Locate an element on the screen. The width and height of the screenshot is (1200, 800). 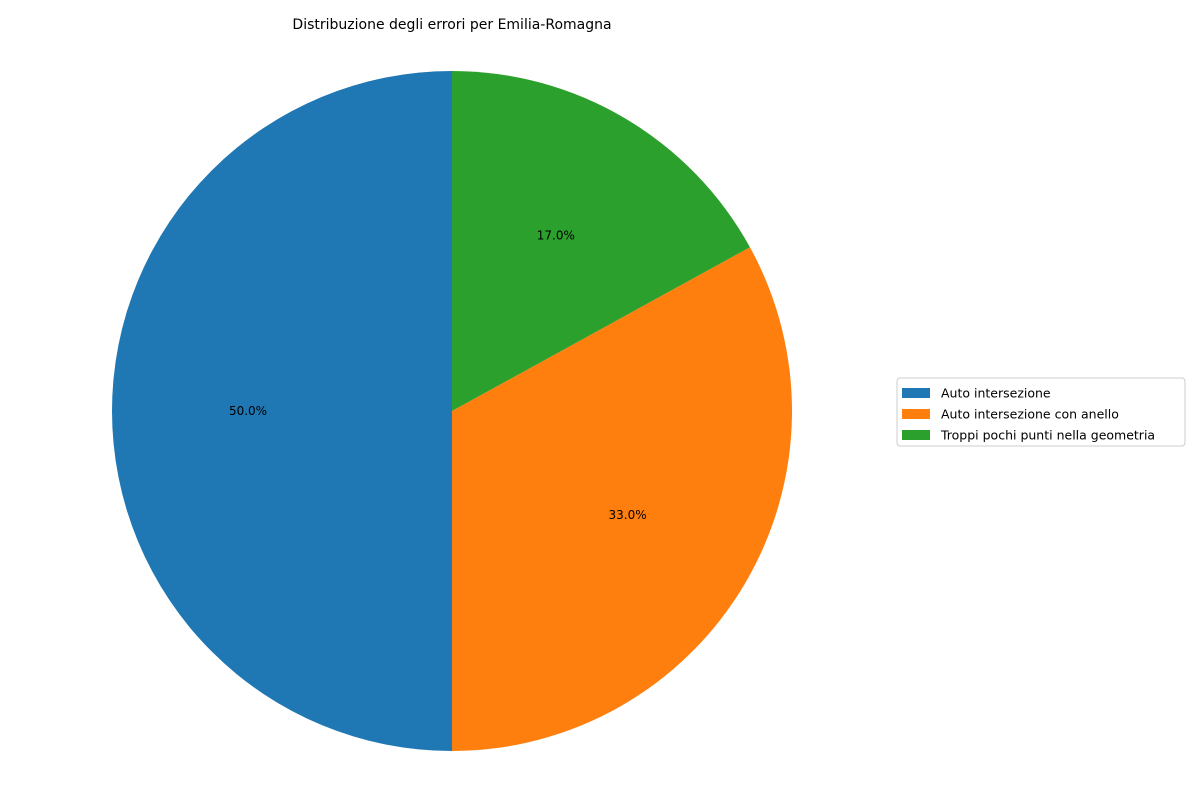
percentage-label-3: 17.0% is located at coordinates (556, 235).